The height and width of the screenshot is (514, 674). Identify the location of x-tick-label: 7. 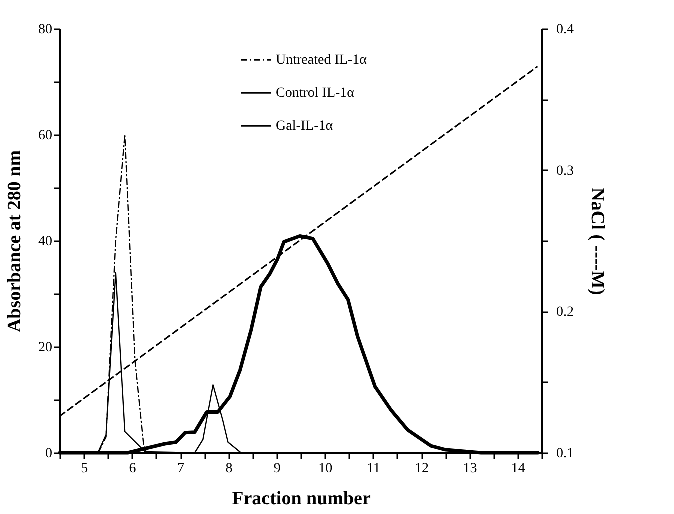
(181, 469).